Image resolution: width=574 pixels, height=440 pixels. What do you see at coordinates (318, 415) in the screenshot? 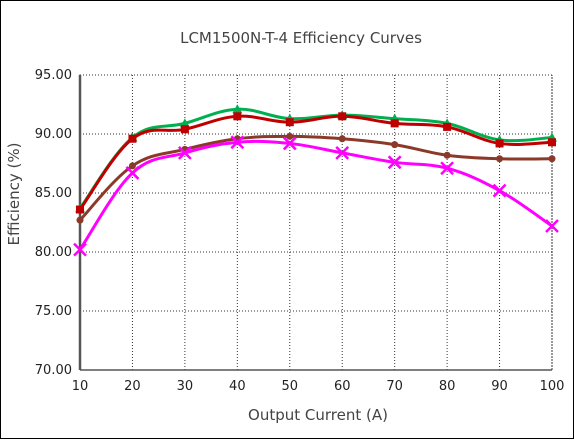
I see `x-axis-title: Output Current (A)` at bounding box center [318, 415].